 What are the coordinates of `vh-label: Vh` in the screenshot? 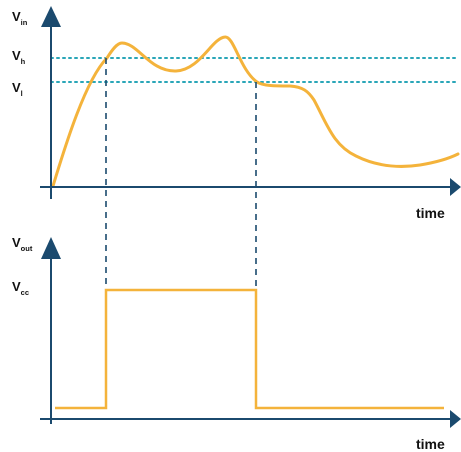 It's located at (19, 57).